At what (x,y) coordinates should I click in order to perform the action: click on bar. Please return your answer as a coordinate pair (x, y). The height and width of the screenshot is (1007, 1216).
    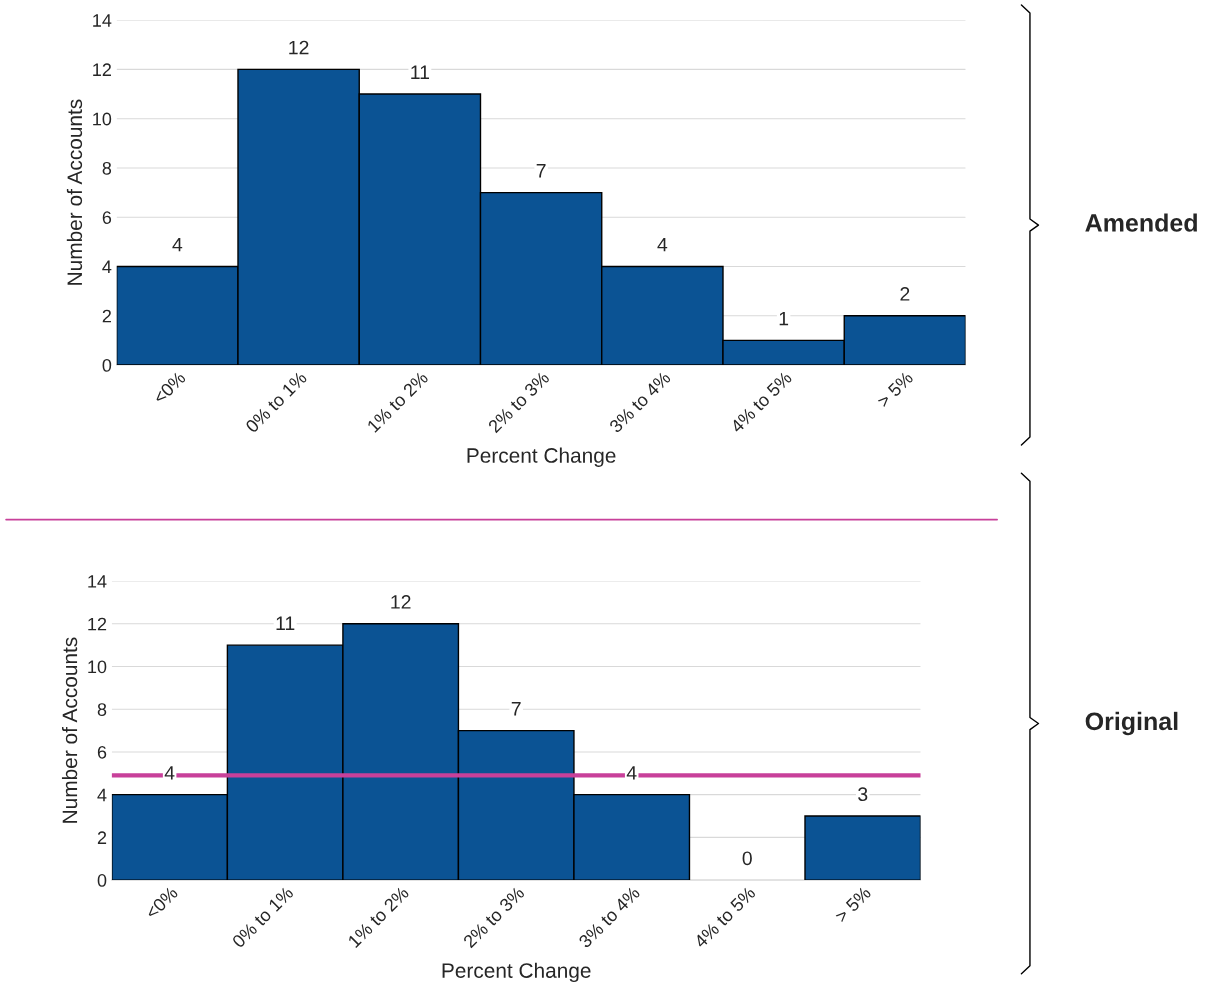
    Looking at the image, I should click on (862, 848).